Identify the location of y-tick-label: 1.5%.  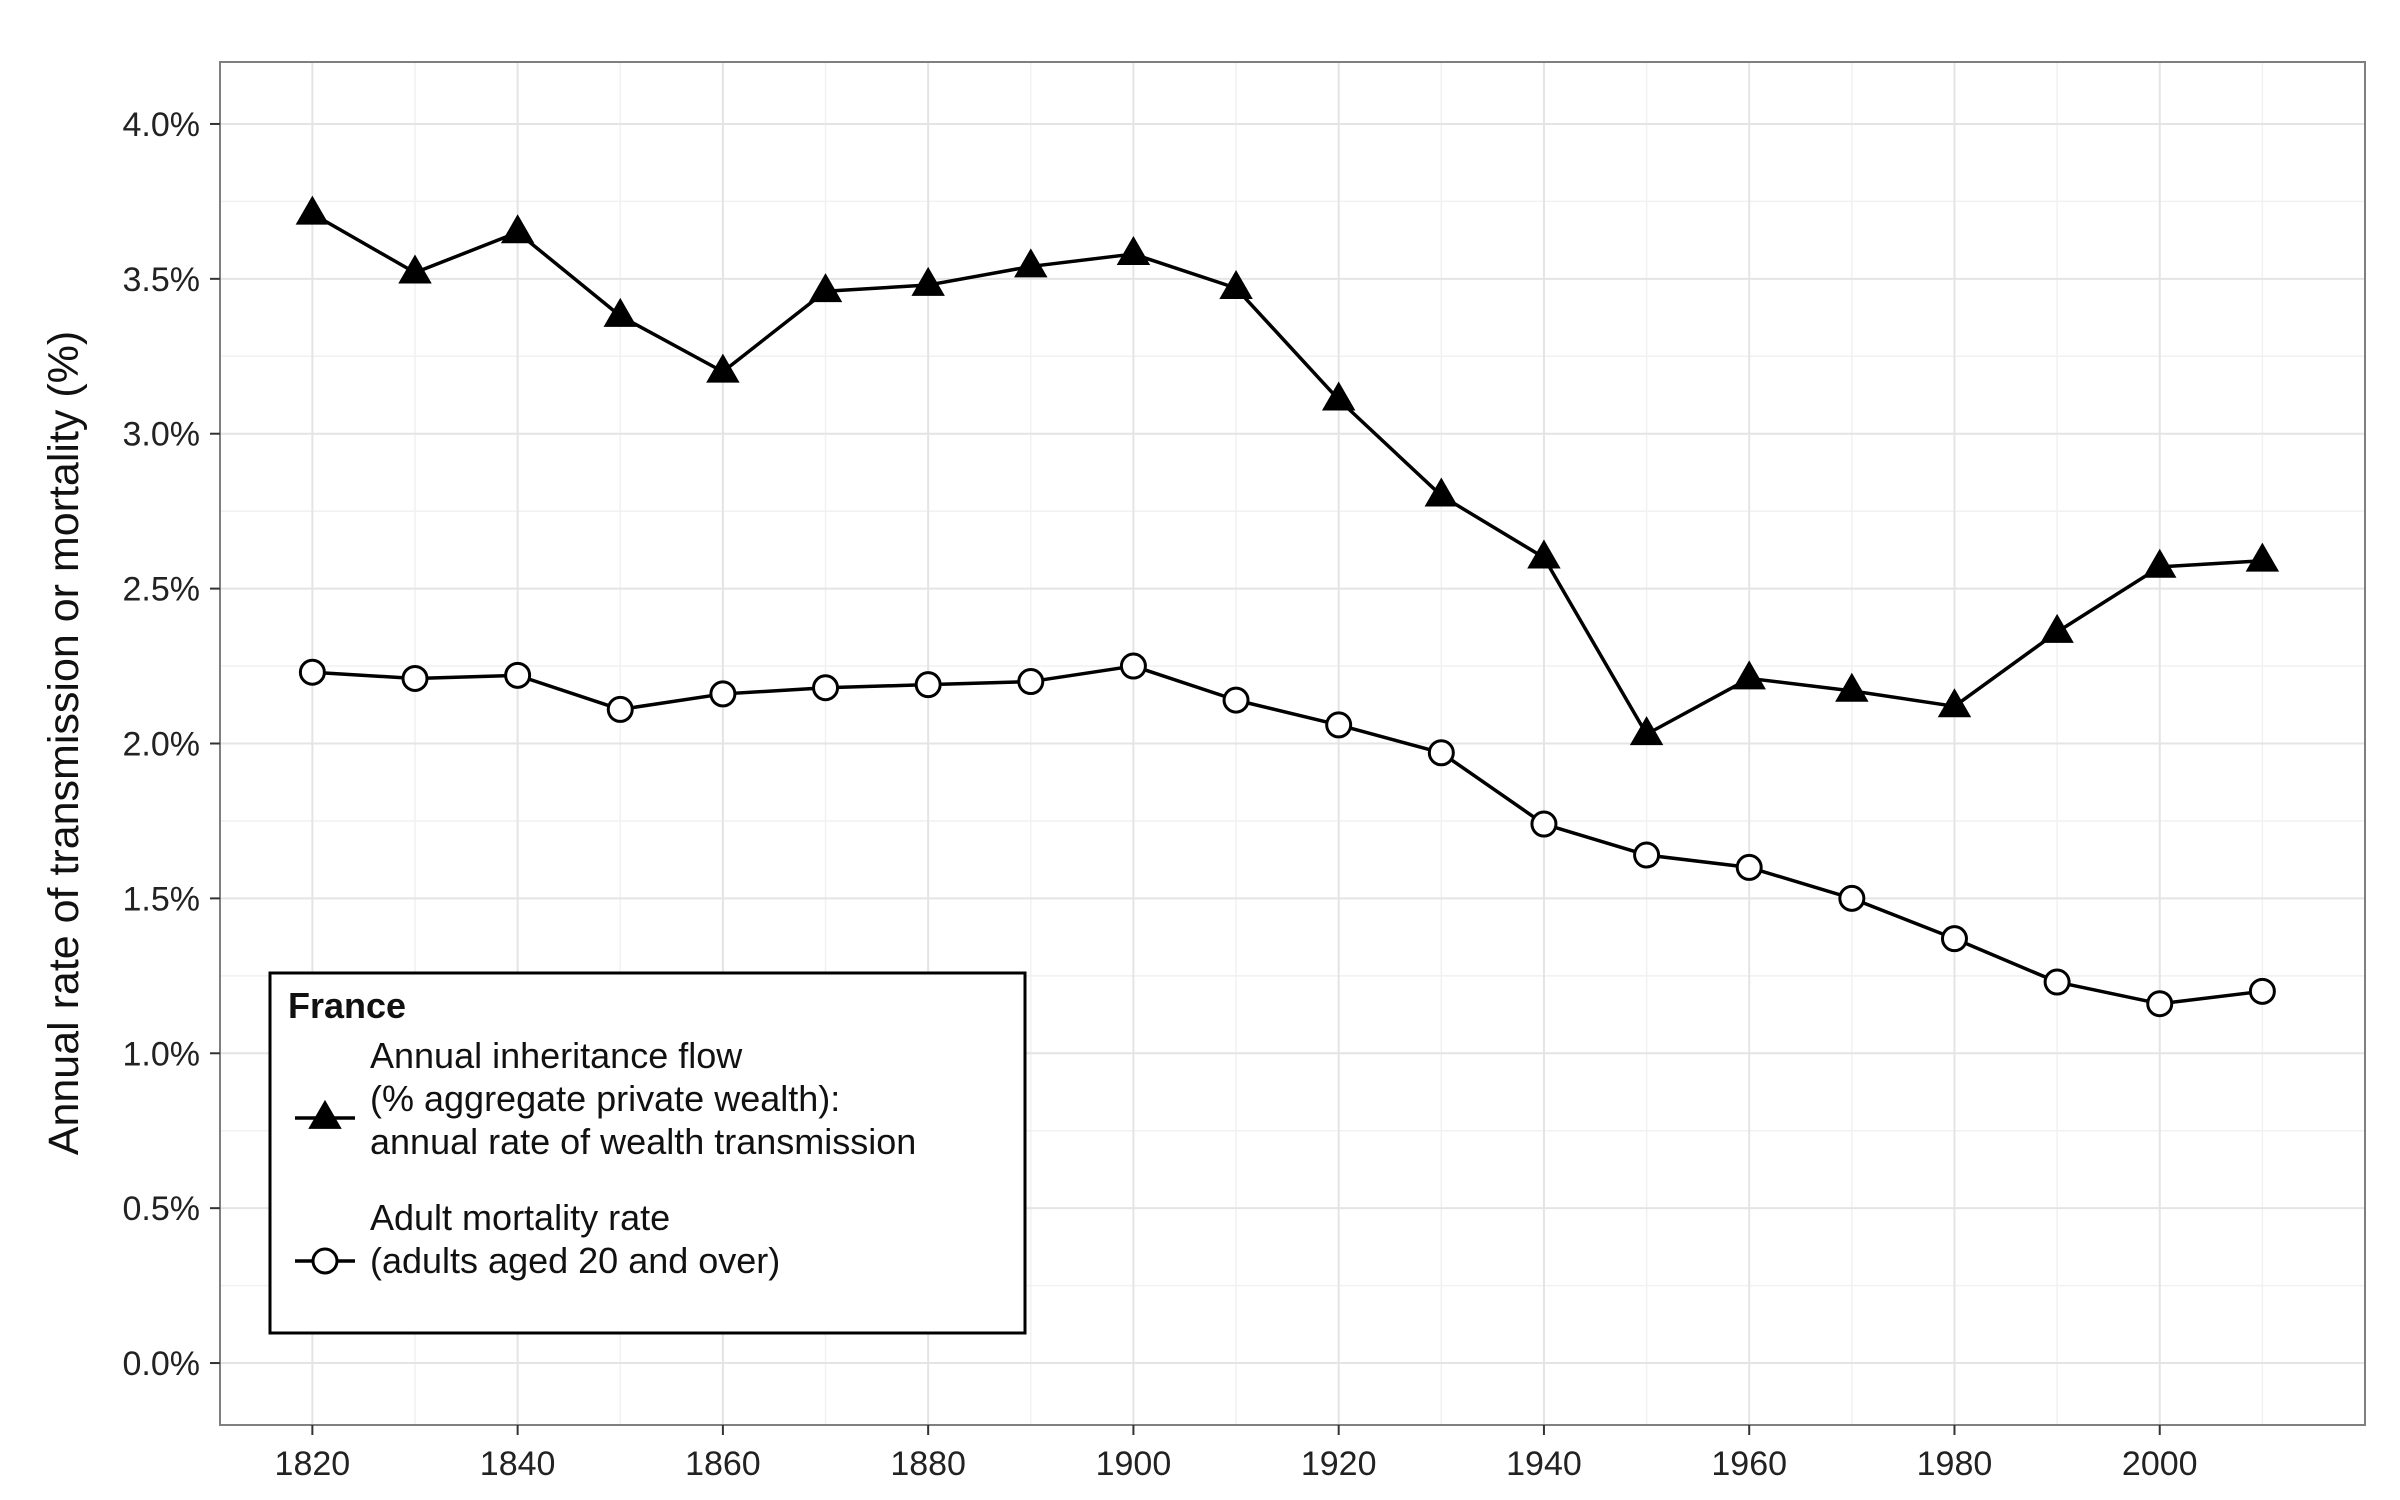
(162, 899).